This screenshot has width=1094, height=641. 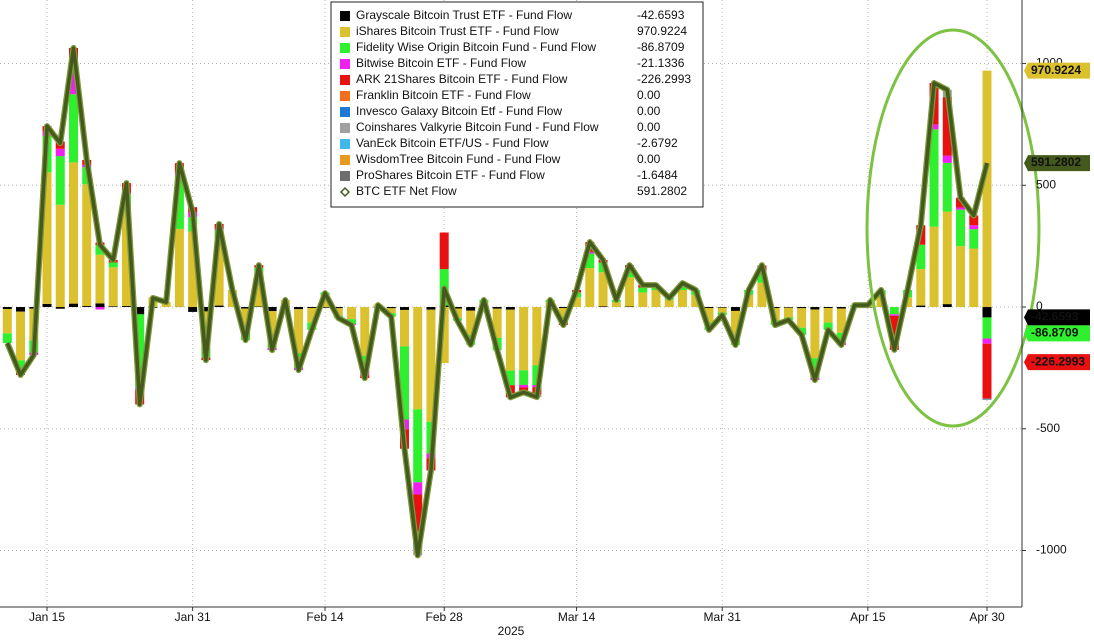 What do you see at coordinates (953, 228) in the screenshot?
I see `highlight-ellipse` at bounding box center [953, 228].